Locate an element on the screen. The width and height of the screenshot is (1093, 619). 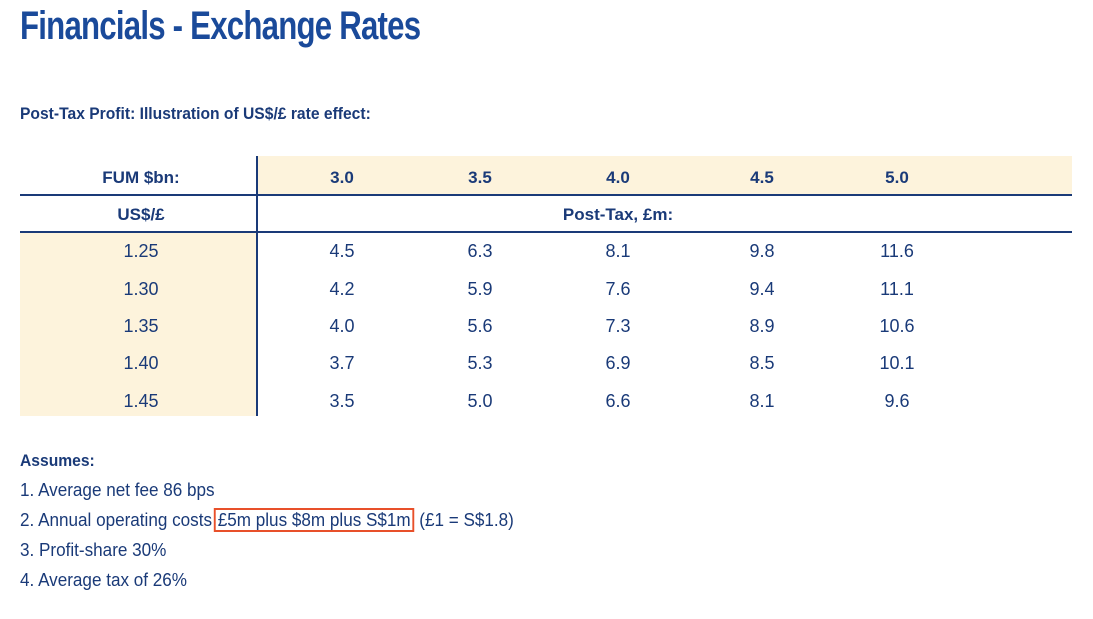
rate-column-band is located at coordinates (138, 324).